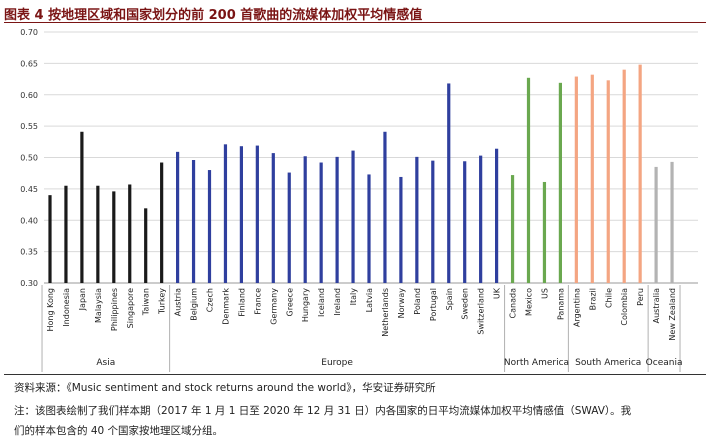 This screenshot has width=710, height=446. I want to click on x-tick-label: Latvia, so click(369, 300).